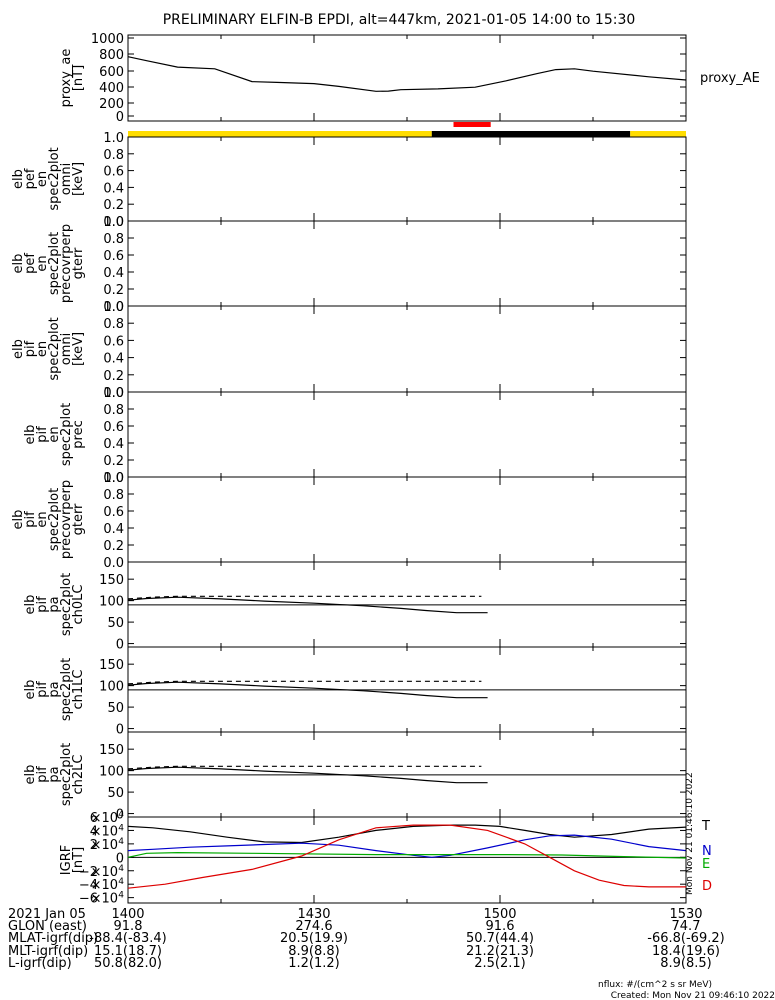  What do you see at coordinates (94, 818) in the screenshot?
I see `y-tick-label: 6` at bounding box center [94, 818].